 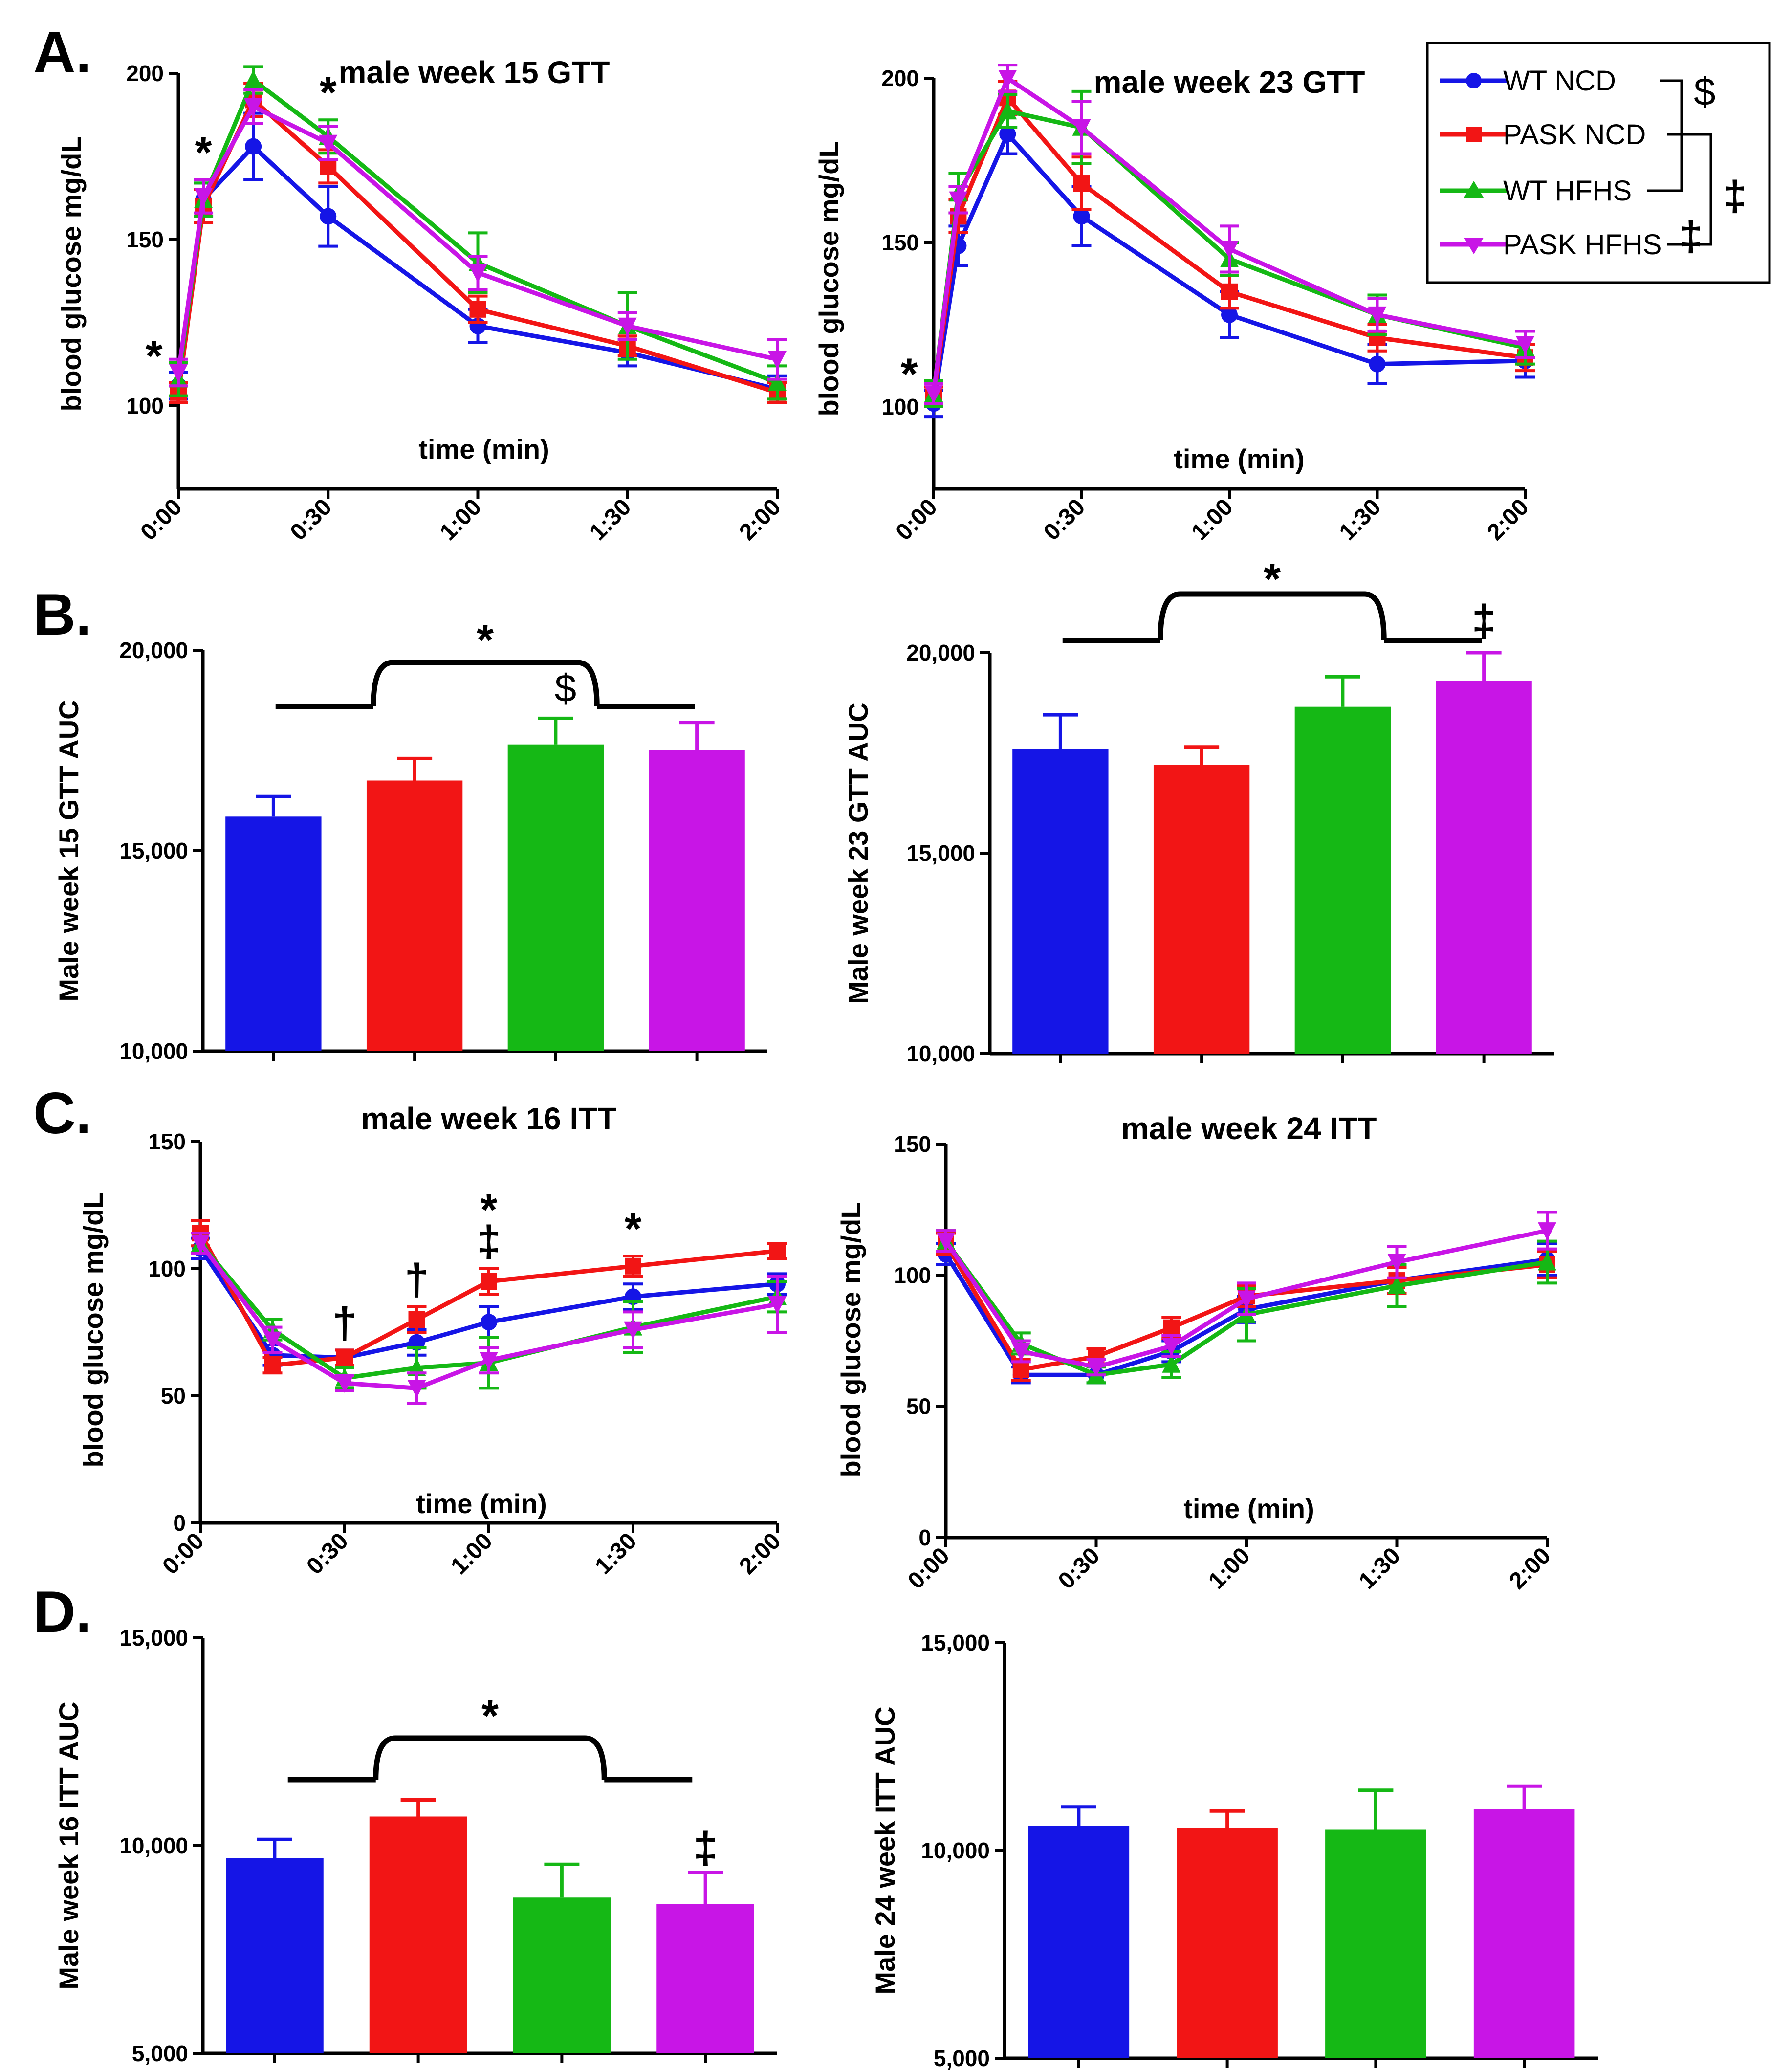 What do you see at coordinates (555, 897) in the screenshot?
I see `bar-wt-hfhs` at bounding box center [555, 897].